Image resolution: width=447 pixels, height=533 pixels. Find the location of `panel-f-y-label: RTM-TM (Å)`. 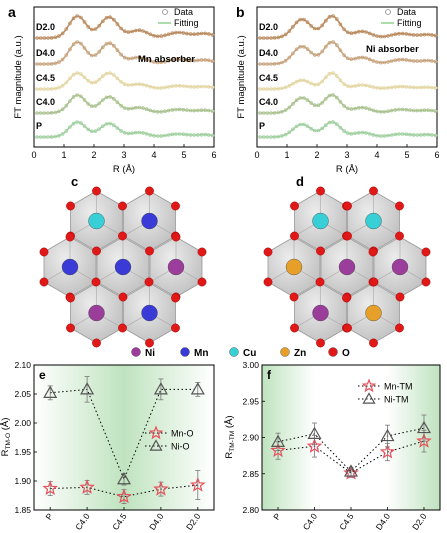

panel-f-y-label: RTM-TM (Å) is located at coordinates (230, 436).